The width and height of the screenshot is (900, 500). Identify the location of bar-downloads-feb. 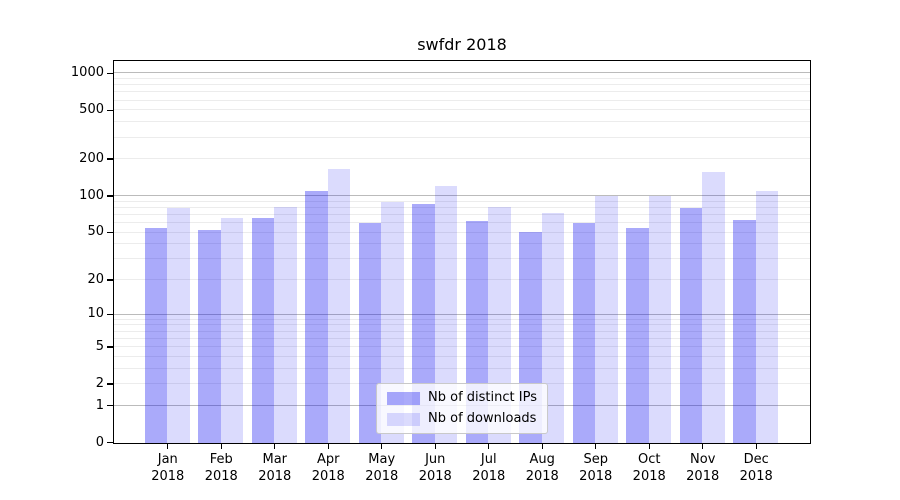
(232, 330).